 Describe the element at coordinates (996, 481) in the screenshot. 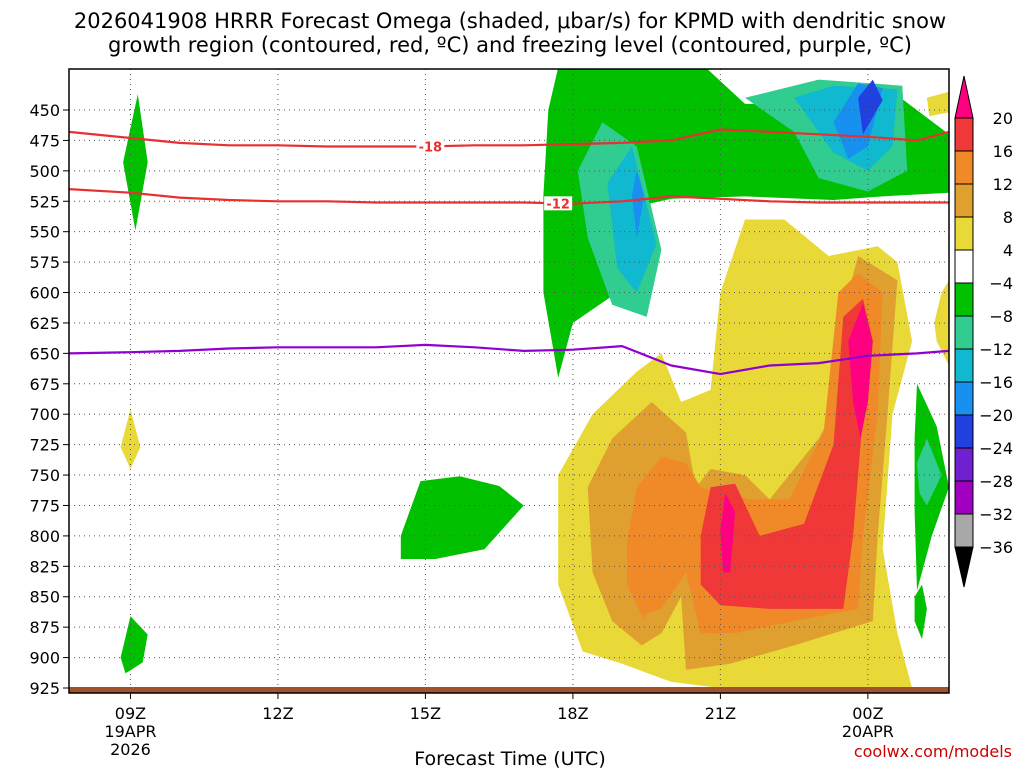

I see `colorbar-label: −28` at that location.